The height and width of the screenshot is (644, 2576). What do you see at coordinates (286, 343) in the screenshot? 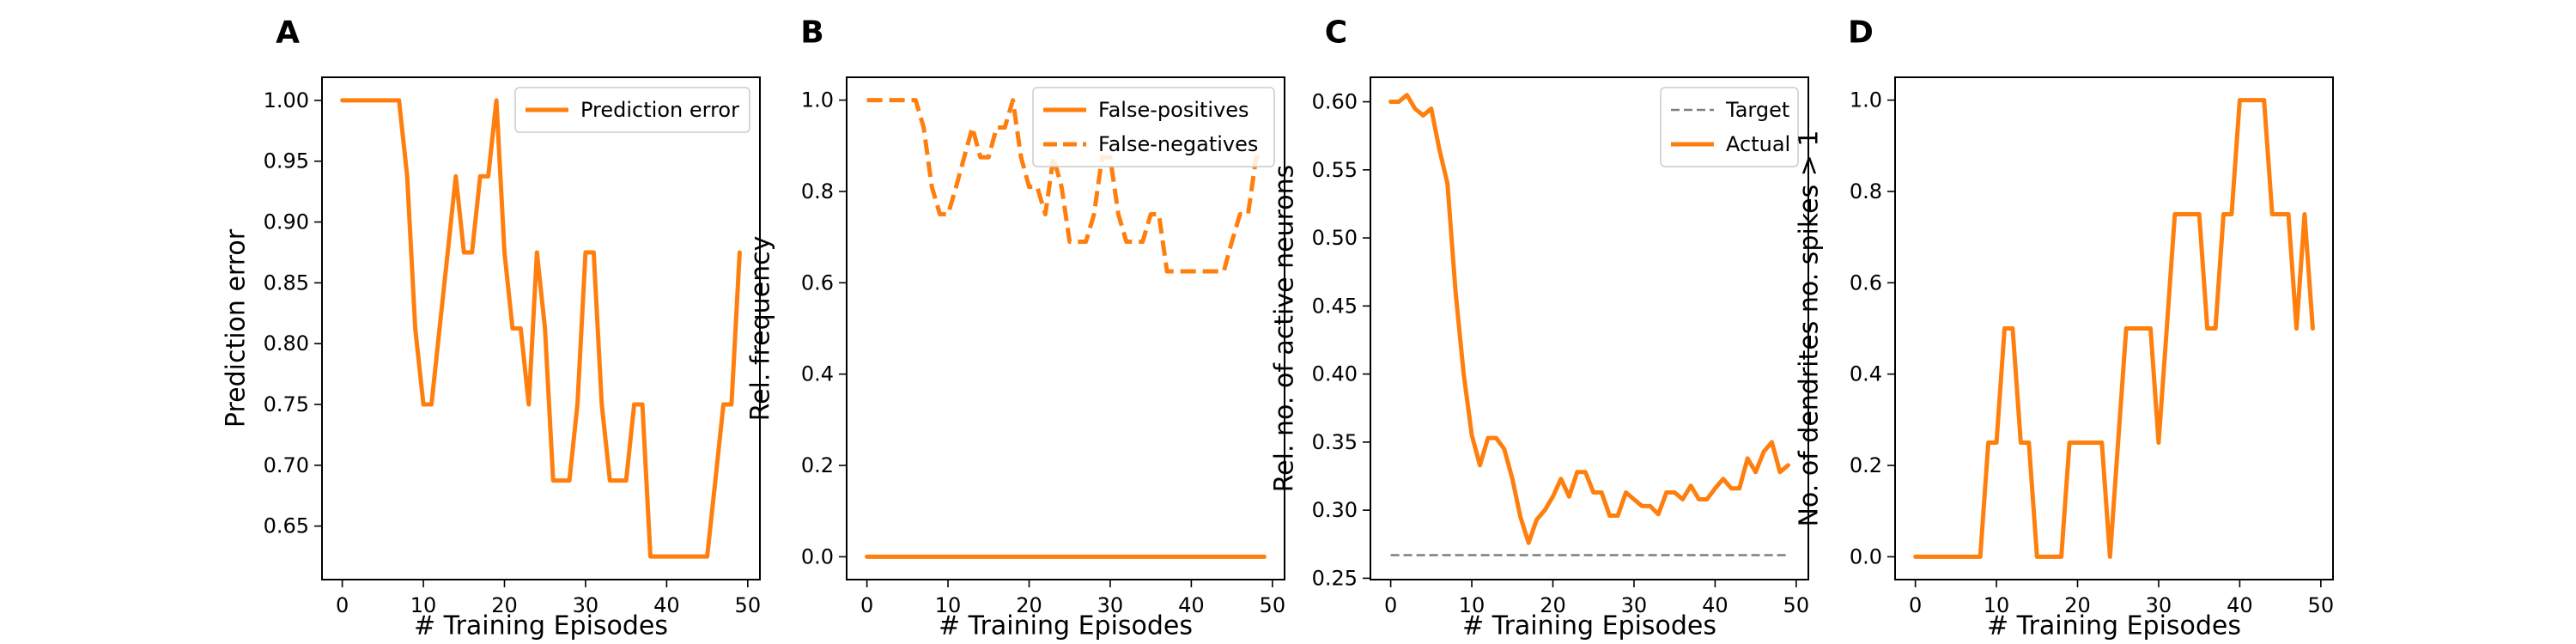
I see `y-tick-label: 0.80` at bounding box center [286, 343].